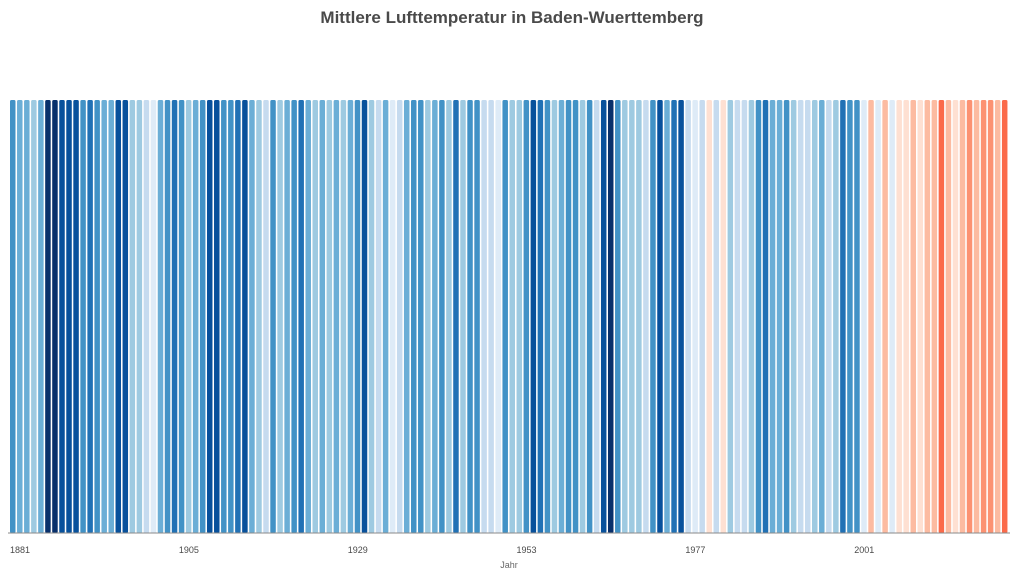  What do you see at coordinates (273, 316) in the screenshot?
I see `stripe-1918` at bounding box center [273, 316].